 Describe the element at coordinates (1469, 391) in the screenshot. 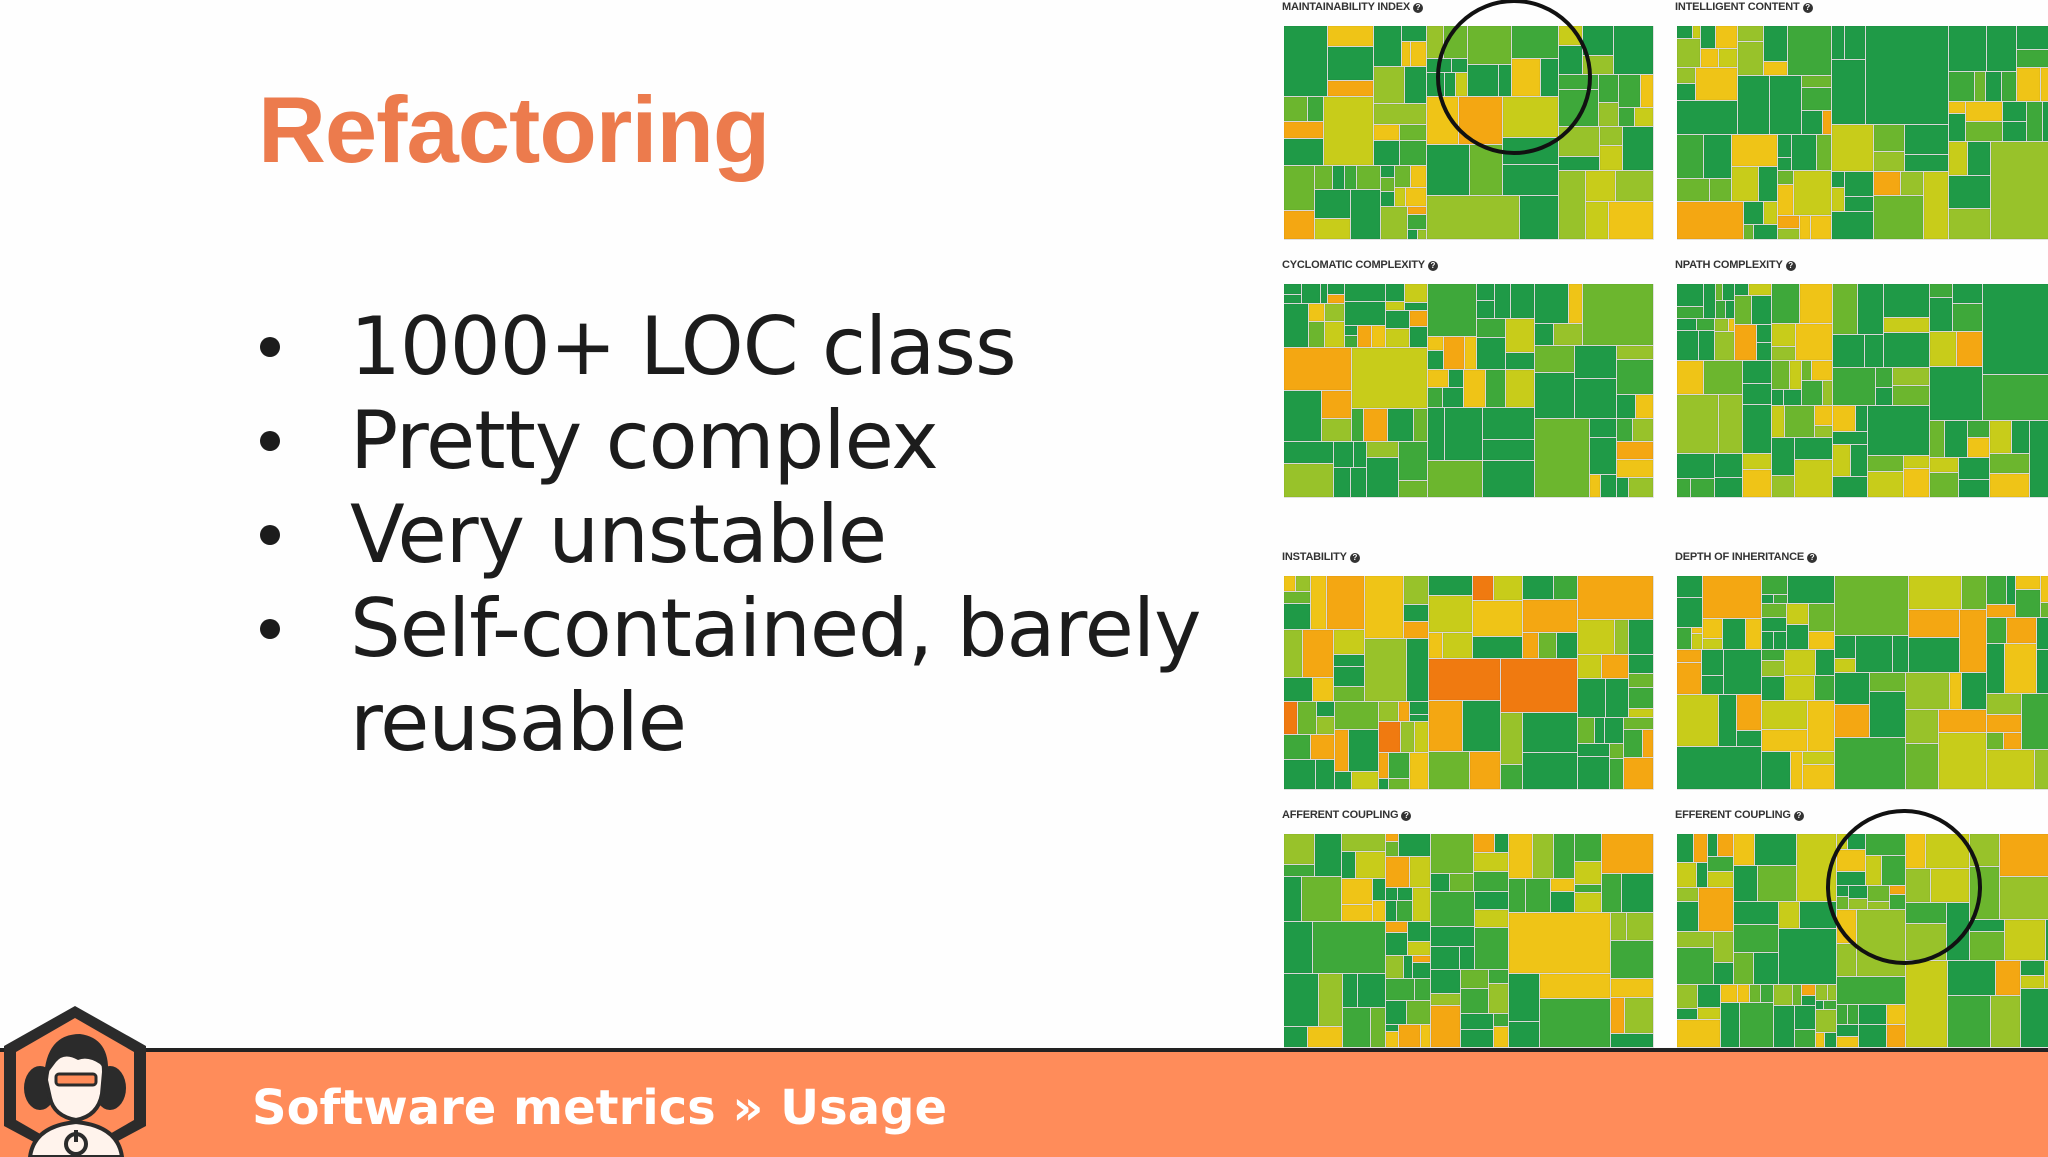

I see `treemap-cyclomatic-complexity` at that location.